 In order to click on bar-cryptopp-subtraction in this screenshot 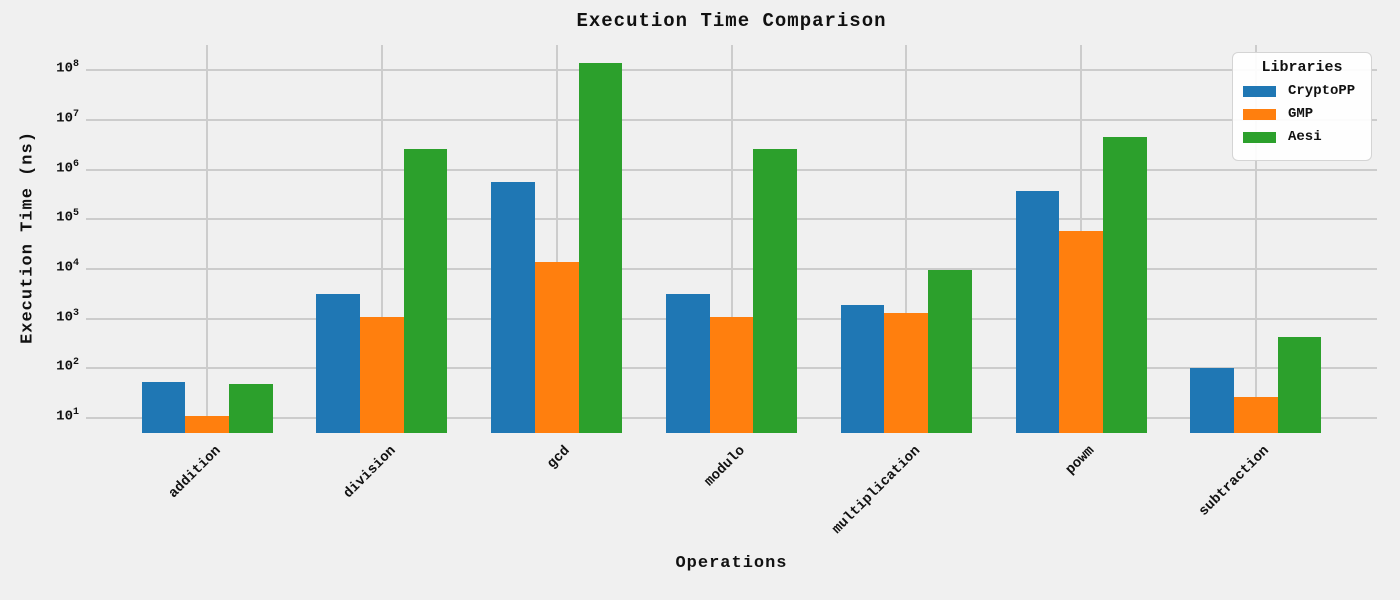, I will do `click(1212, 400)`.